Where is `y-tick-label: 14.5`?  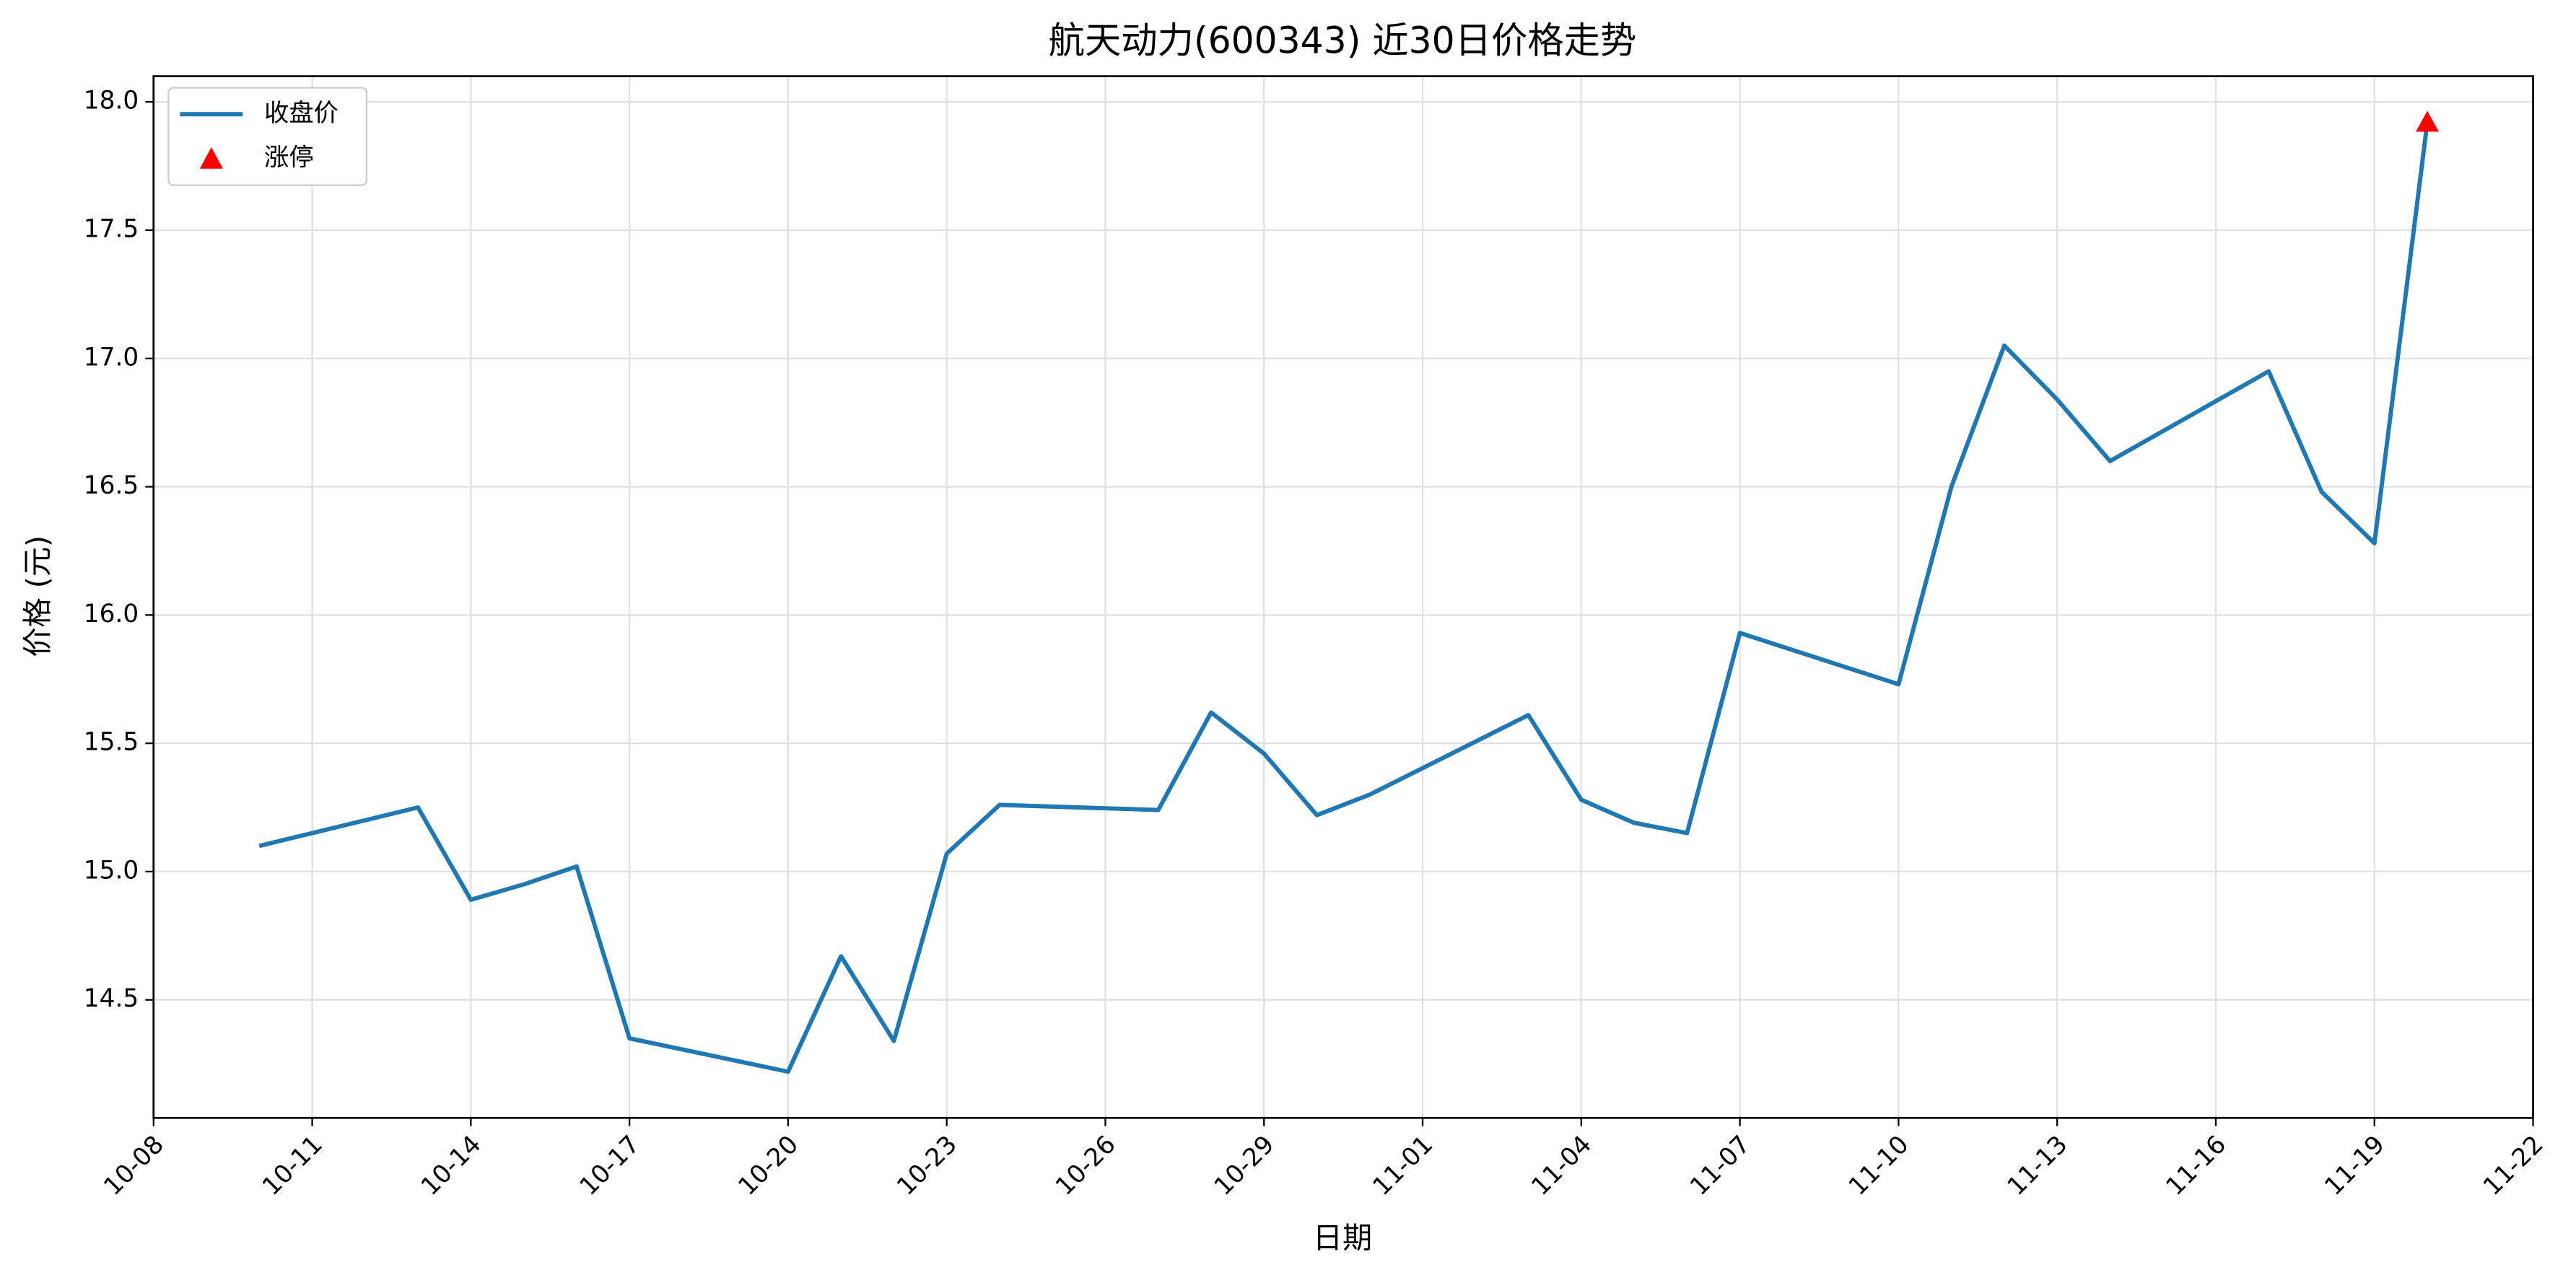 y-tick-label: 14.5 is located at coordinates (111, 999).